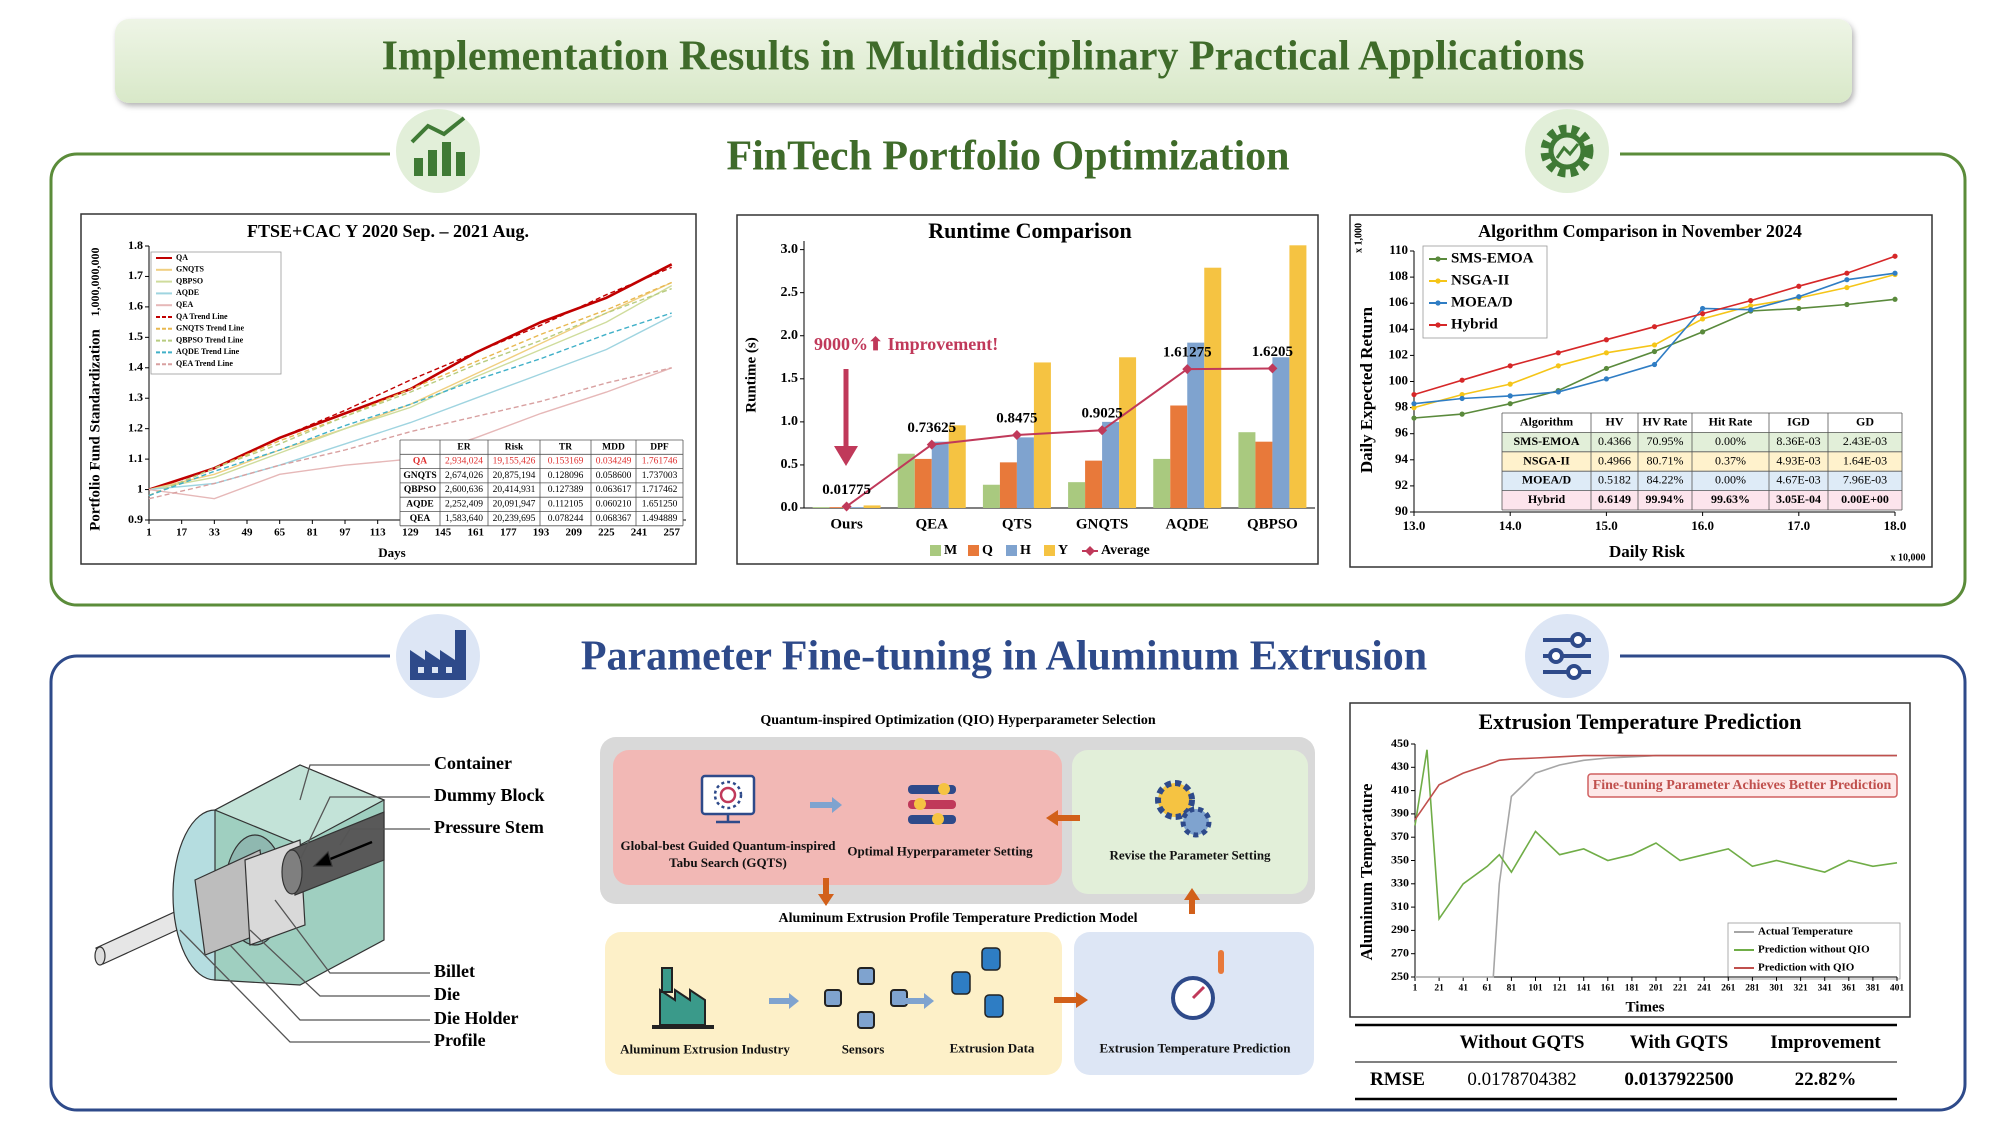 The image size is (2000, 1125). What do you see at coordinates (135, 275) in the screenshot?
I see `y-tick-label: 1.7` at bounding box center [135, 275].